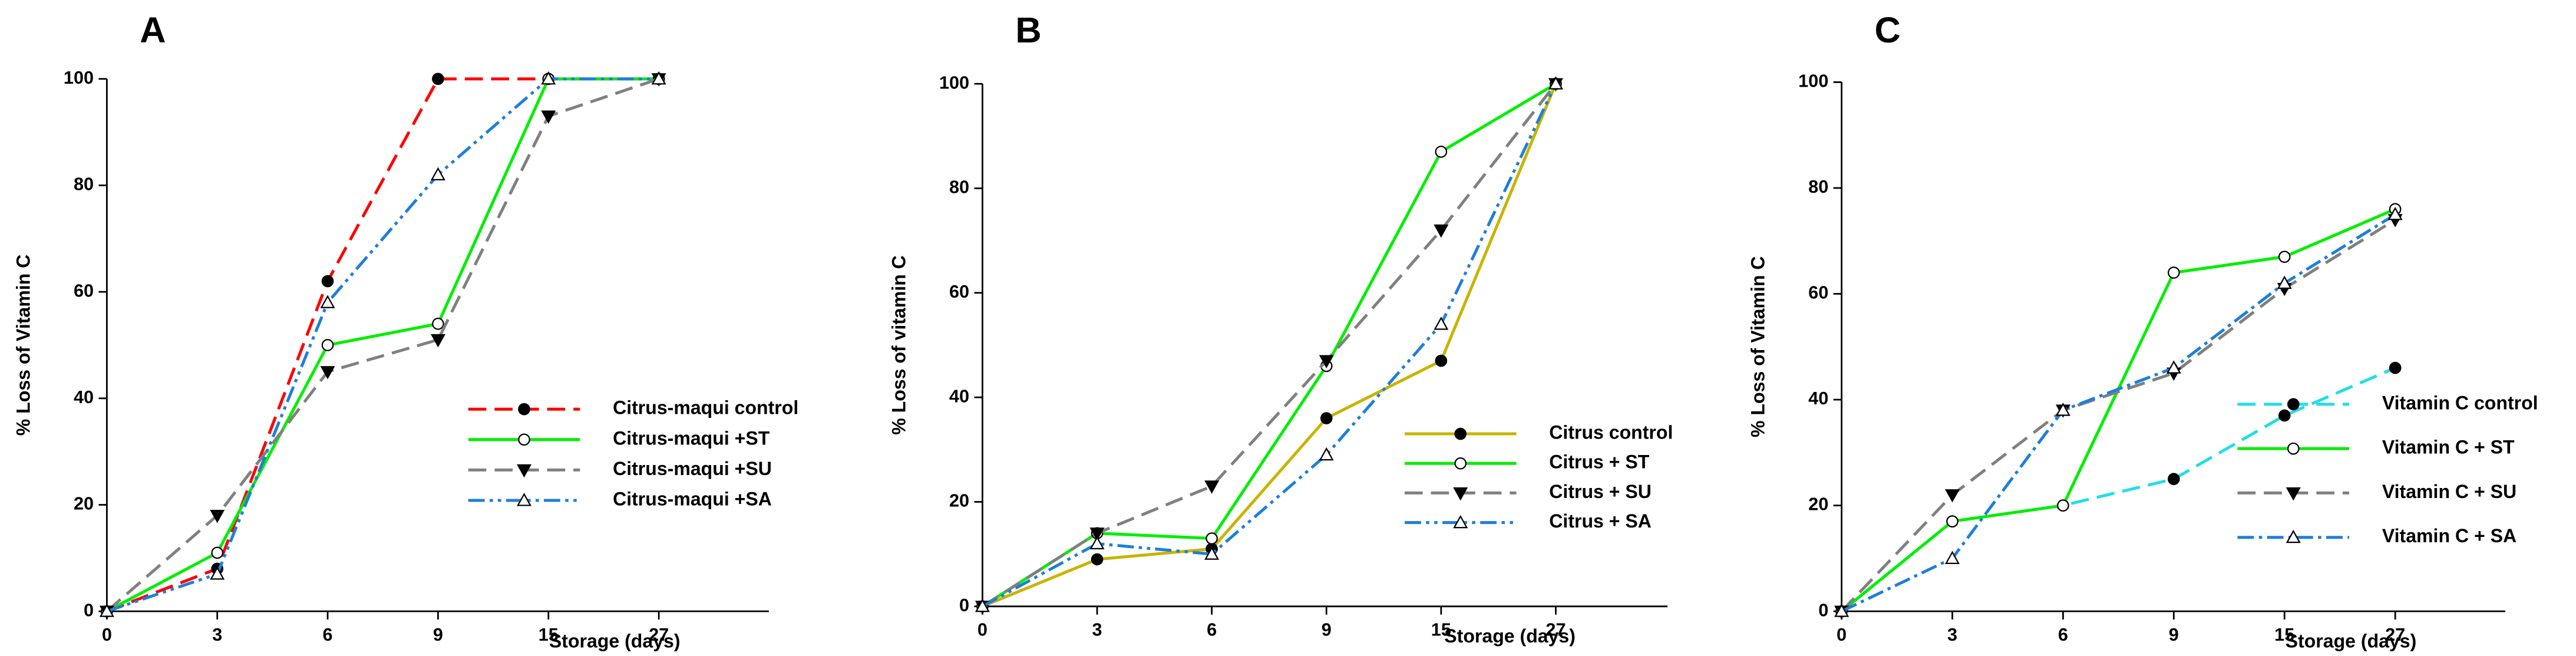 The width and height of the screenshot is (2576, 656). What do you see at coordinates (1028, 29) in the screenshot?
I see `panel-title: B` at bounding box center [1028, 29].